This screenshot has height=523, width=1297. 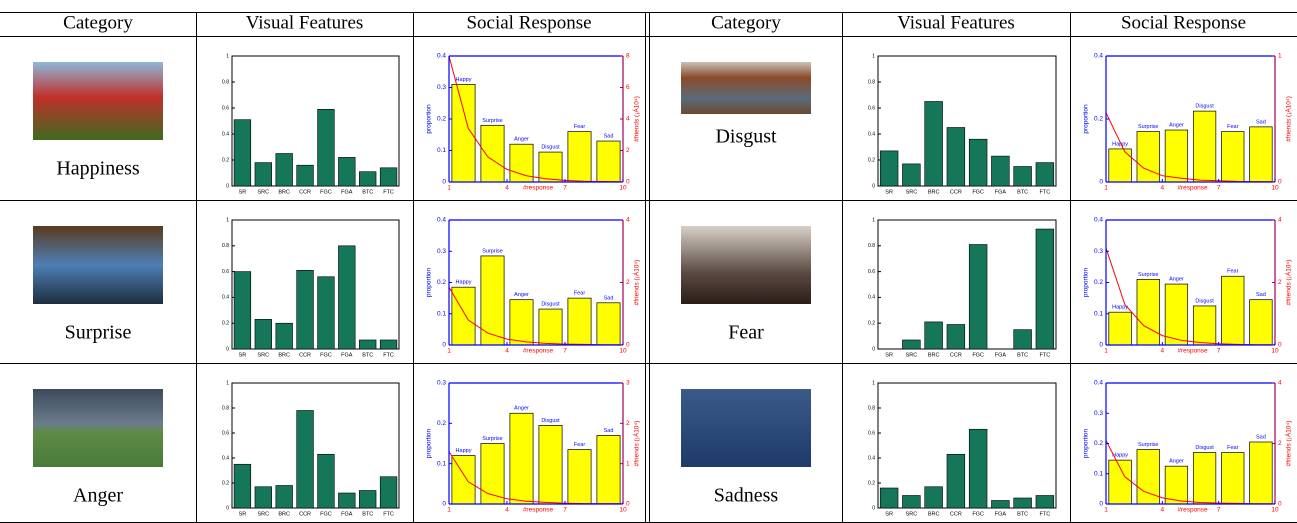 I want to click on y2-tick-label: 4, so click(x=1280, y=383).